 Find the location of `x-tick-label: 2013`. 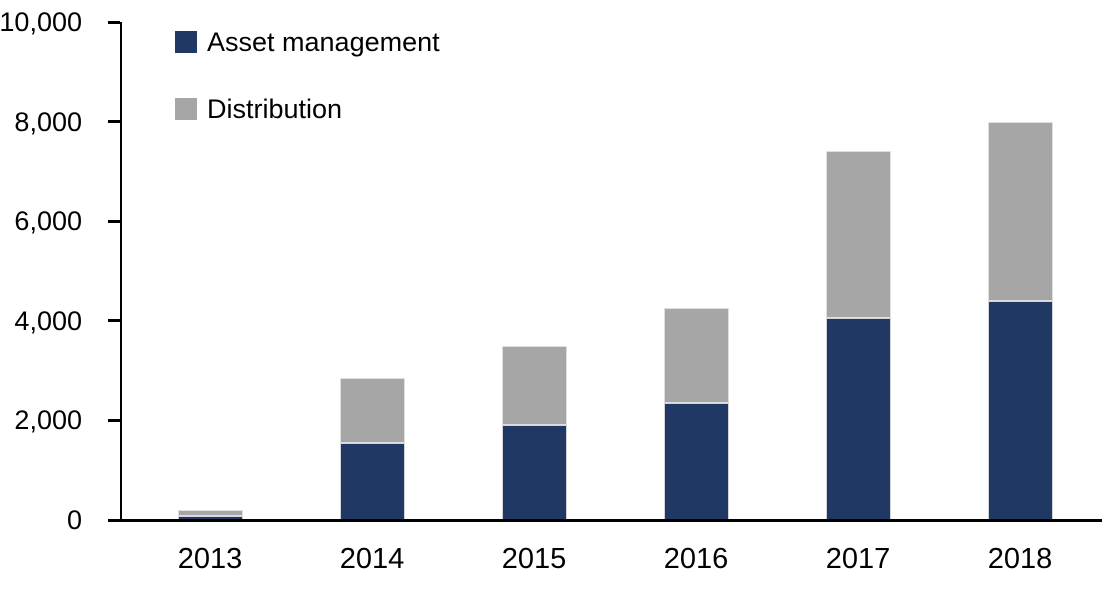

x-tick-label: 2013 is located at coordinates (210, 559).